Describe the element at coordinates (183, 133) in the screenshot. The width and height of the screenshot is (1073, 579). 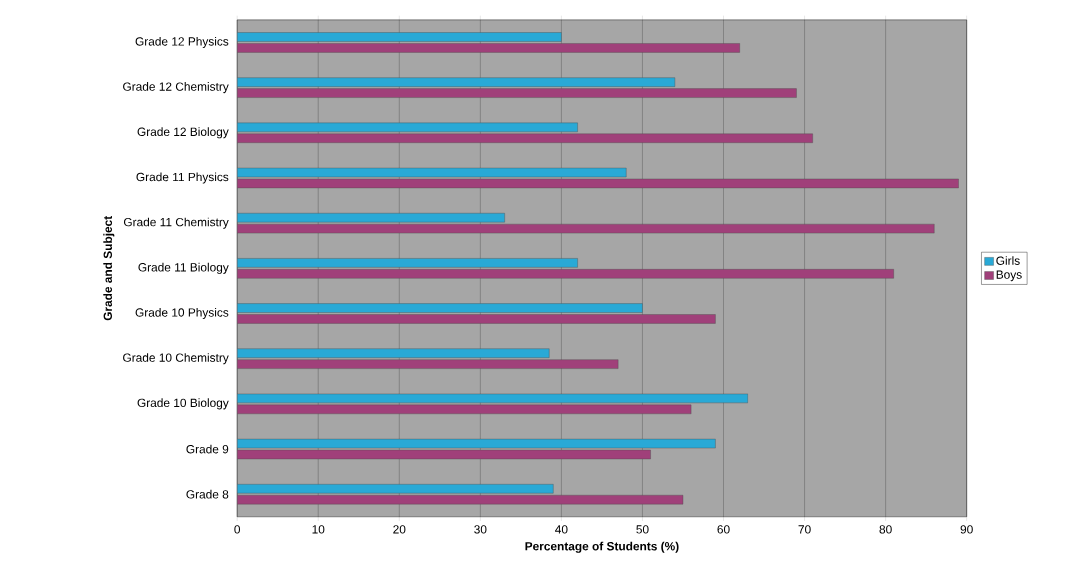
I see `y-tick-label: Grade 12 Biology` at that location.